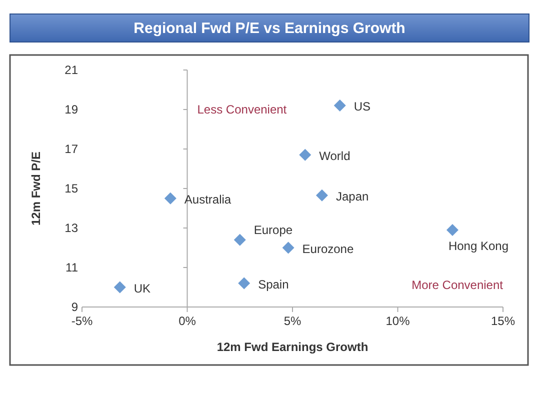 The image size is (539, 394). I want to click on series-label: Eurozone, so click(328, 249).